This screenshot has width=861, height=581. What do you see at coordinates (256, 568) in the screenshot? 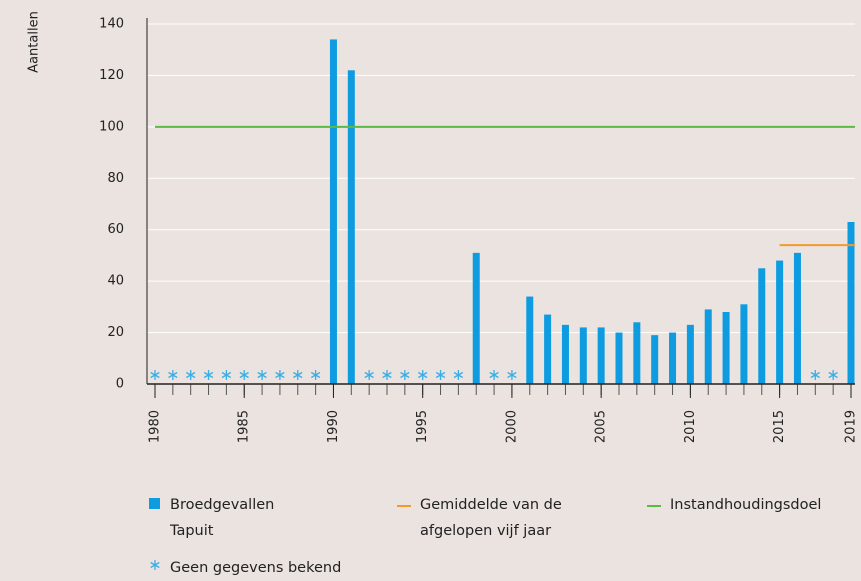
I see `legend-no-data: Geen gegevens bekend` at bounding box center [256, 568].